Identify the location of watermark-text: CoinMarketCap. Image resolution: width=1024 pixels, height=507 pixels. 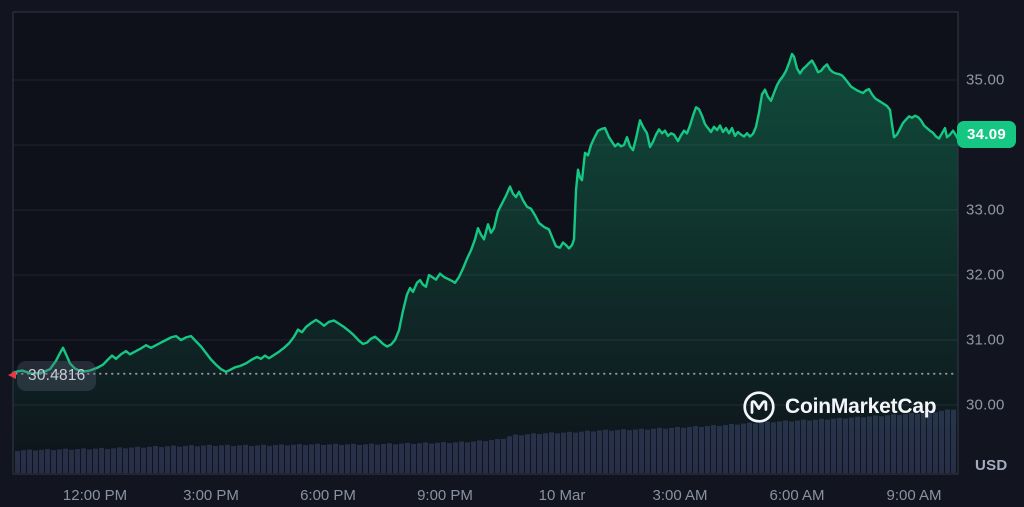
(861, 406).